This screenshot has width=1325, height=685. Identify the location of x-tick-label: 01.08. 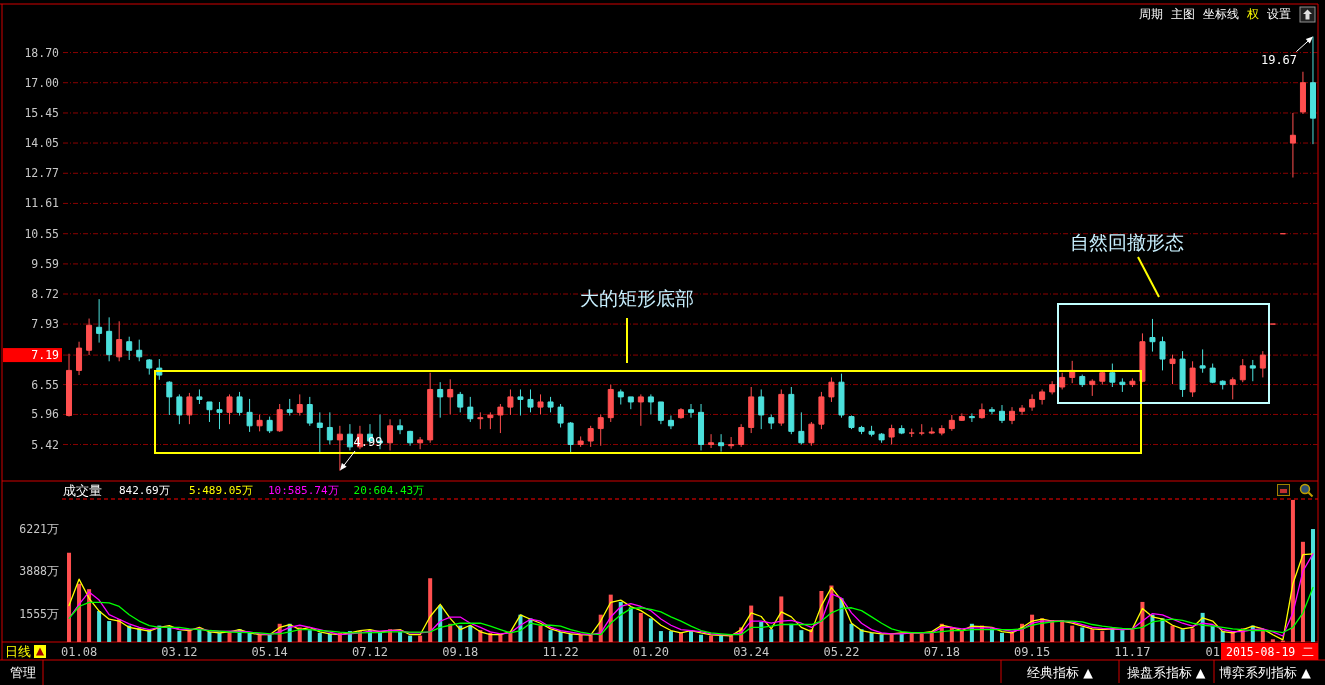
(79, 652).